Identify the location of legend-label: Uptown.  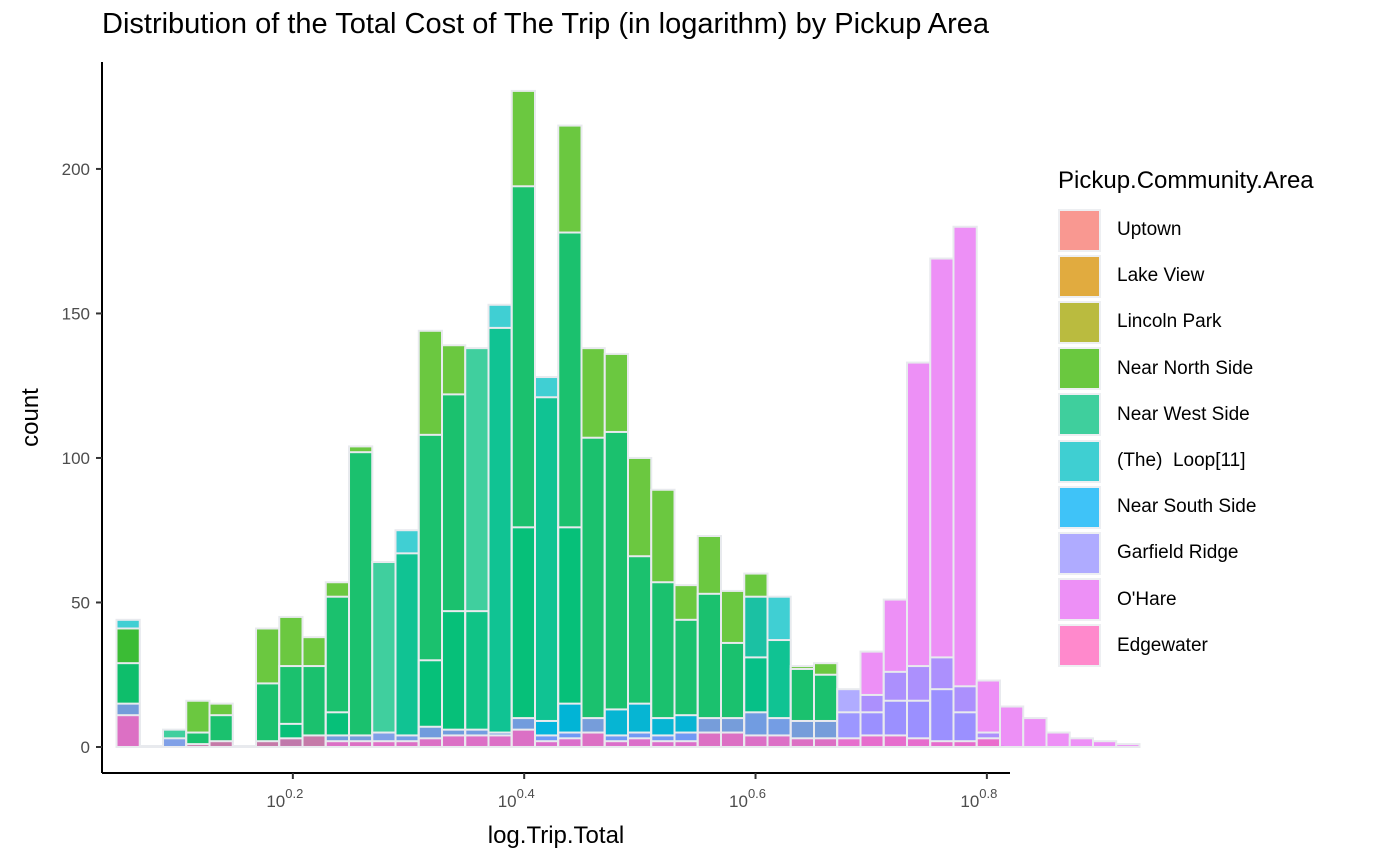
(1149, 230).